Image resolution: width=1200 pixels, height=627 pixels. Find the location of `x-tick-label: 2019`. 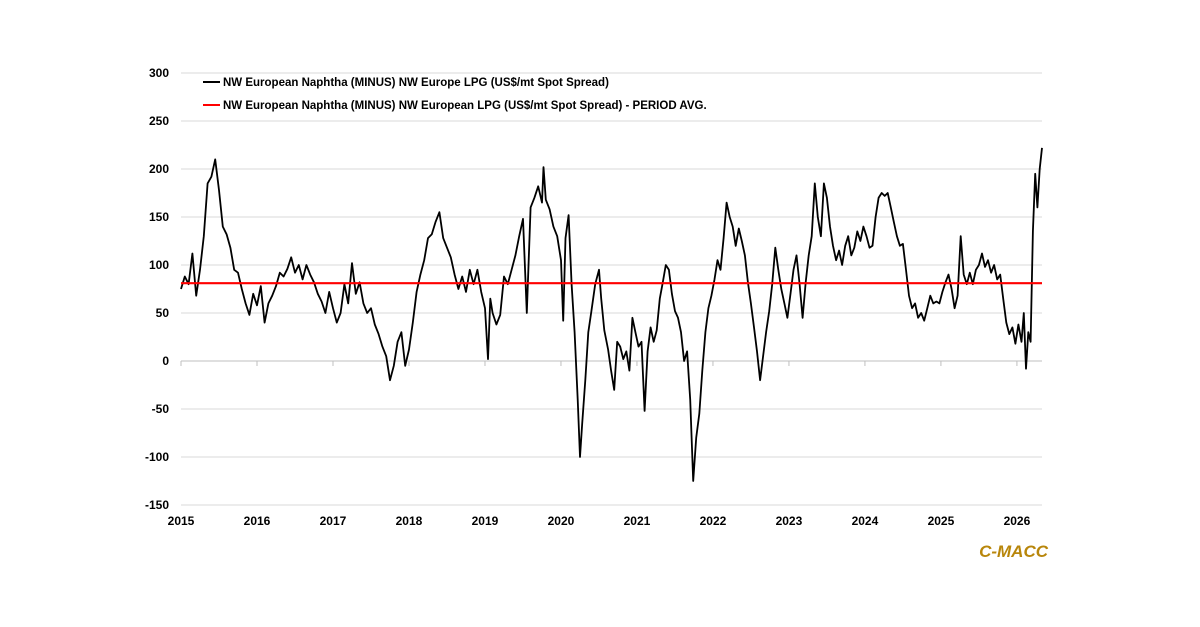

x-tick-label: 2019 is located at coordinates (485, 521).